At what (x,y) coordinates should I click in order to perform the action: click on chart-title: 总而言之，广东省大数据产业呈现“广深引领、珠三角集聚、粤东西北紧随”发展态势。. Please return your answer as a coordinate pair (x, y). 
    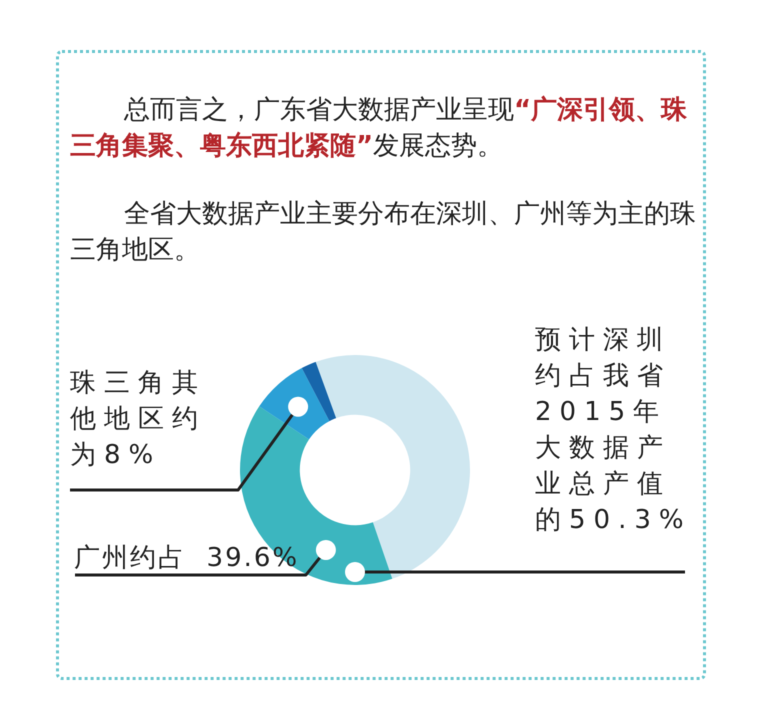
    Looking at the image, I should click on (379, 128).